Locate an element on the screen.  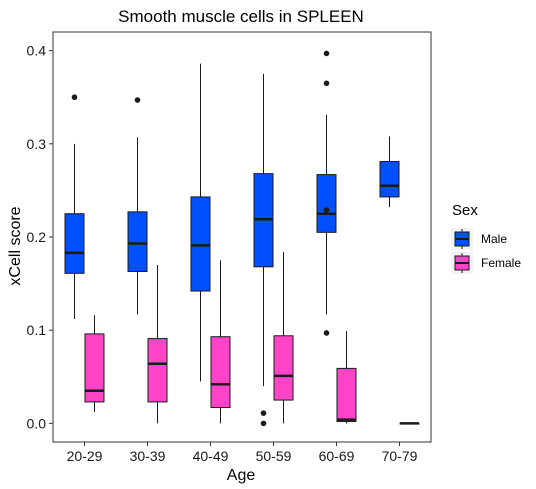
legend-label-male: Male is located at coordinates (494, 239).